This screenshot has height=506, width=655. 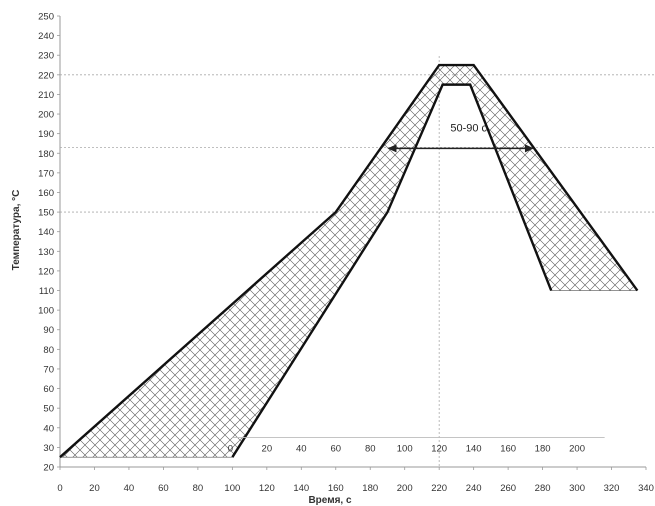 I want to click on x-tick-label: 120, so click(x=267, y=488).